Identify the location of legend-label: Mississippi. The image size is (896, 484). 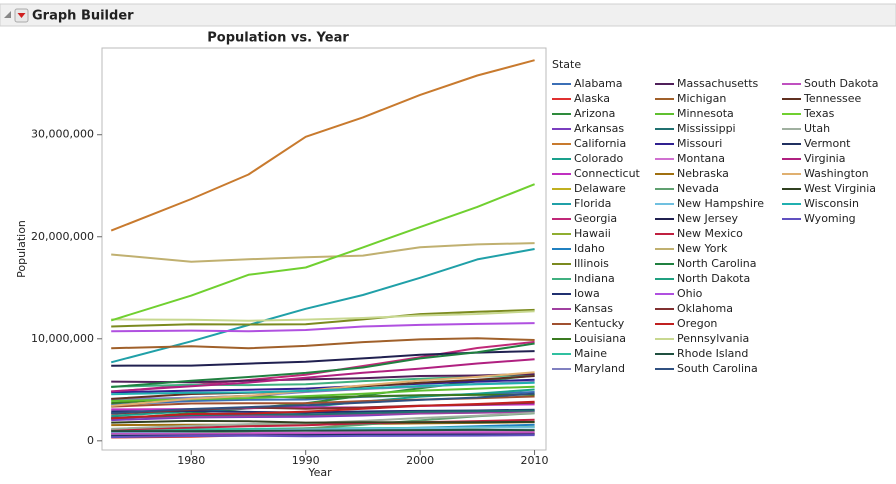
(706, 128).